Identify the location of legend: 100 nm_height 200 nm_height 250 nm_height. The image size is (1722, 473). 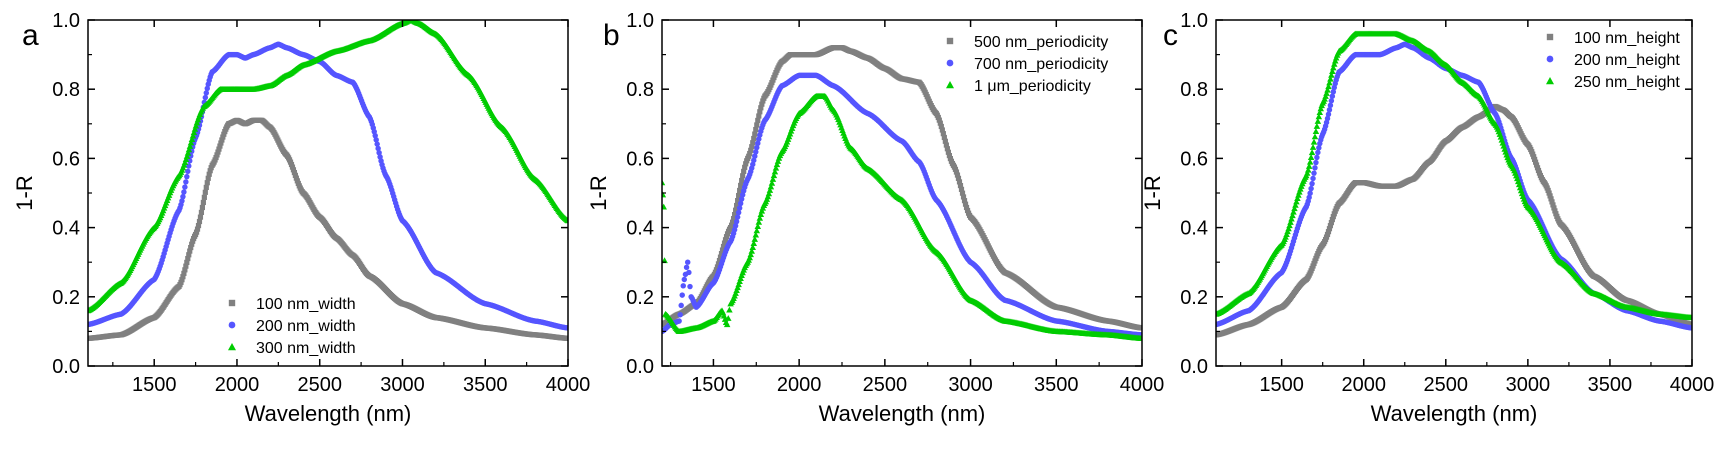
(1613, 60).